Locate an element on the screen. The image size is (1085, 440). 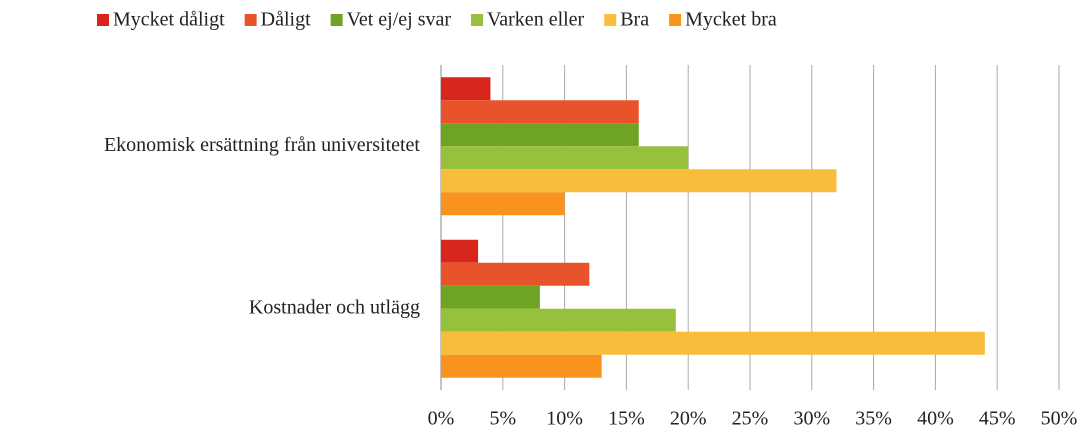
x-tick-label: 0% is located at coordinates (441, 419).